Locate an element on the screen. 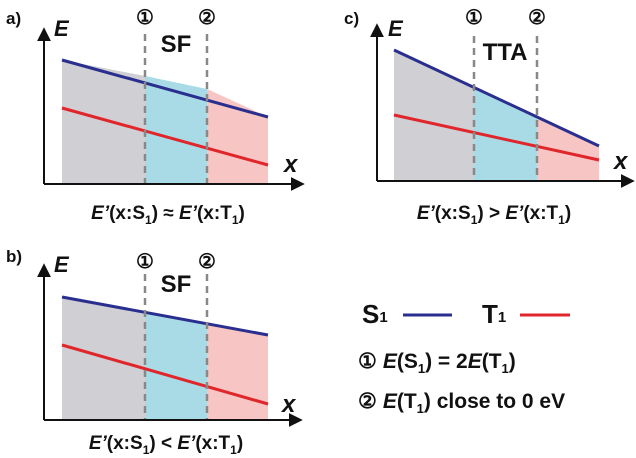 The width and height of the screenshot is (636, 458). panel-a-t1-line is located at coordinates (165, 136).